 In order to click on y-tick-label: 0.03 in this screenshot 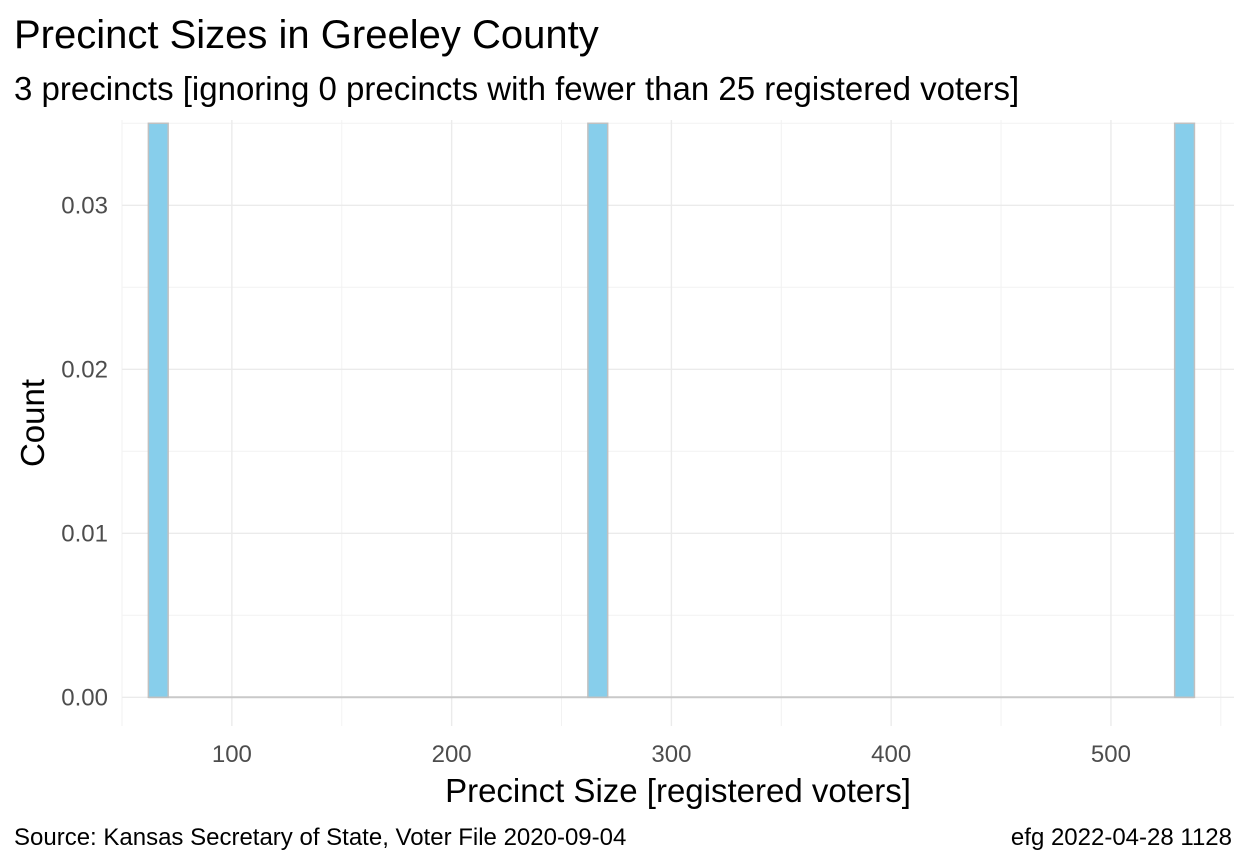, I will do `click(84, 205)`.